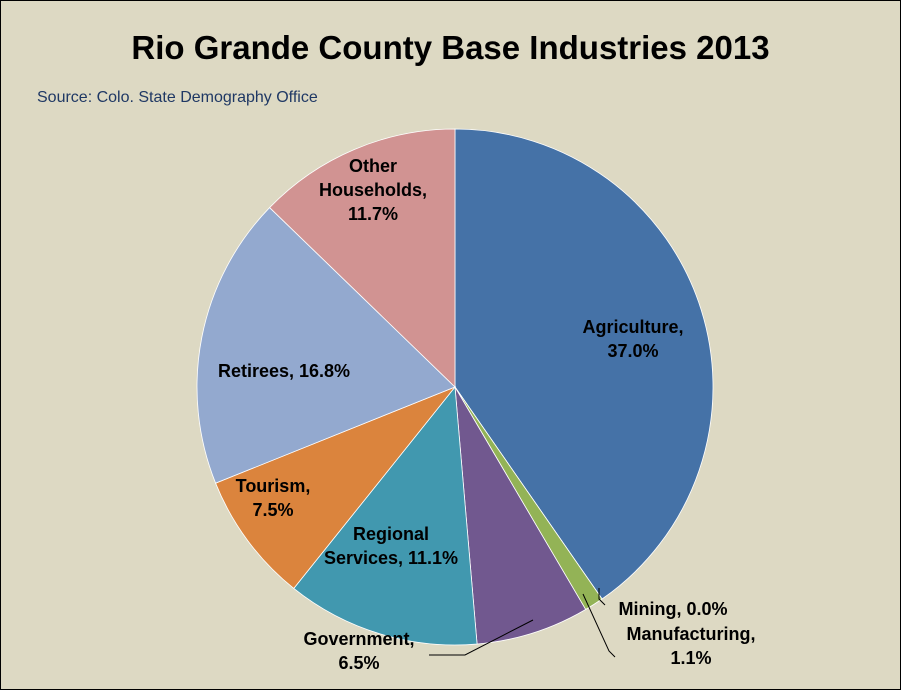 This screenshot has height=690, width=901. Describe the element at coordinates (391, 558) in the screenshot. I see `data-label-line: Services, 11.1%` at that location.